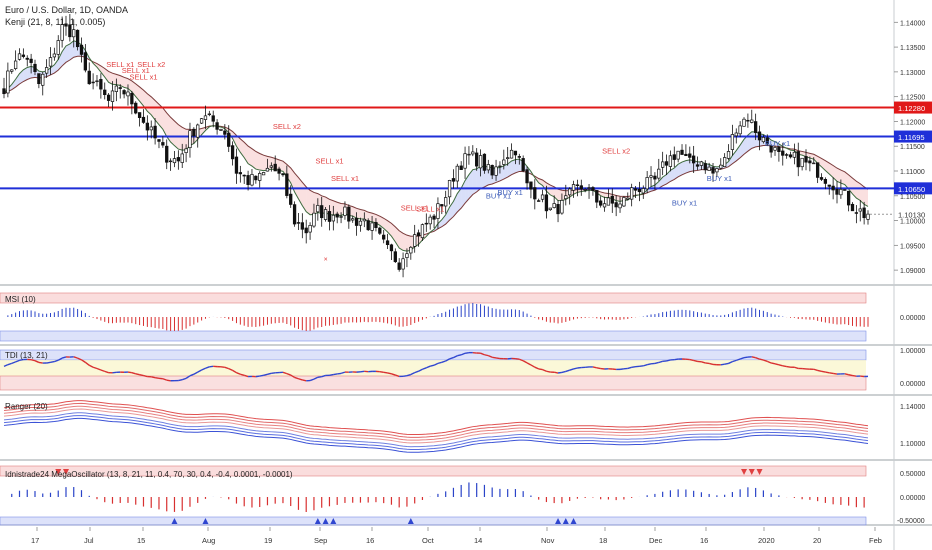 The width and height of the screenshot is (932, 550). I want to click on chart-title: Euro / U.S. Dollar, 1D, OANDA, so click(66, 10).